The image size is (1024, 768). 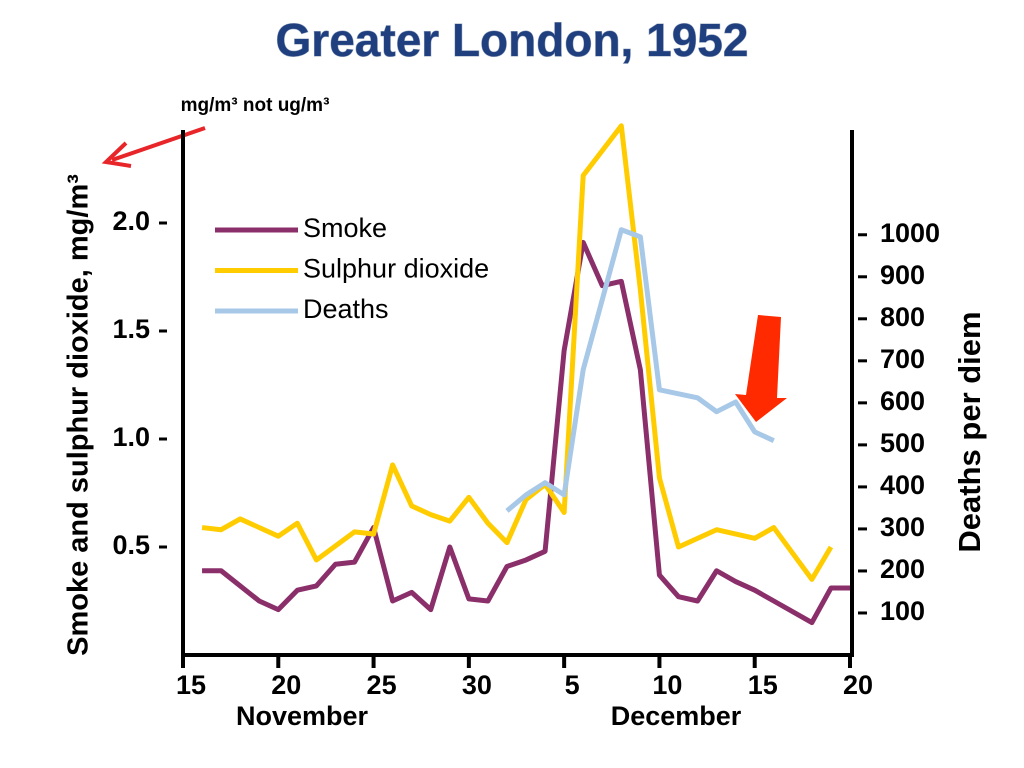 What do you see at coordinates (477, 685) in the screenshot?
I see `x-tick-label: 30` at bounding box center [477, 685].